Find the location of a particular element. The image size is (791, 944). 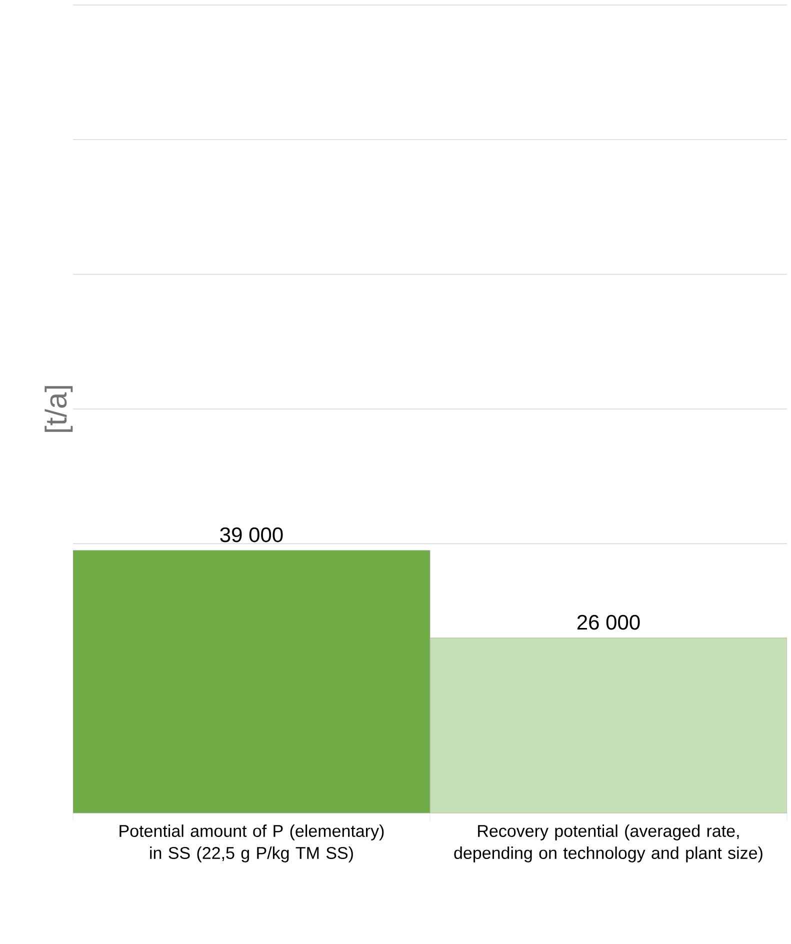

x-tick-label: Potential amount of P (elementary) in SS (22,5 g P/kg TM SS) is located at coordinates (252, 843).